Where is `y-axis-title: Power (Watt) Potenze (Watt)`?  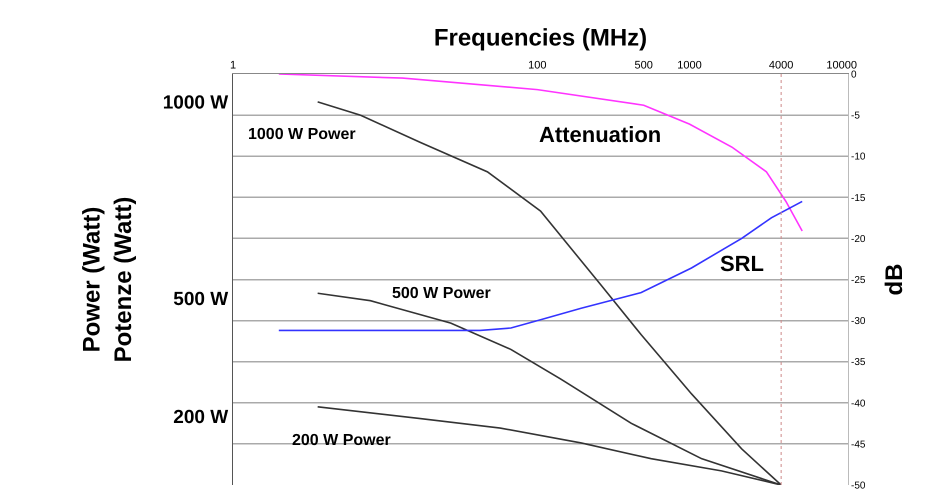
y-axis-title: Power (Watt) Potenze (Watt) is located at coordinates (107, 279).